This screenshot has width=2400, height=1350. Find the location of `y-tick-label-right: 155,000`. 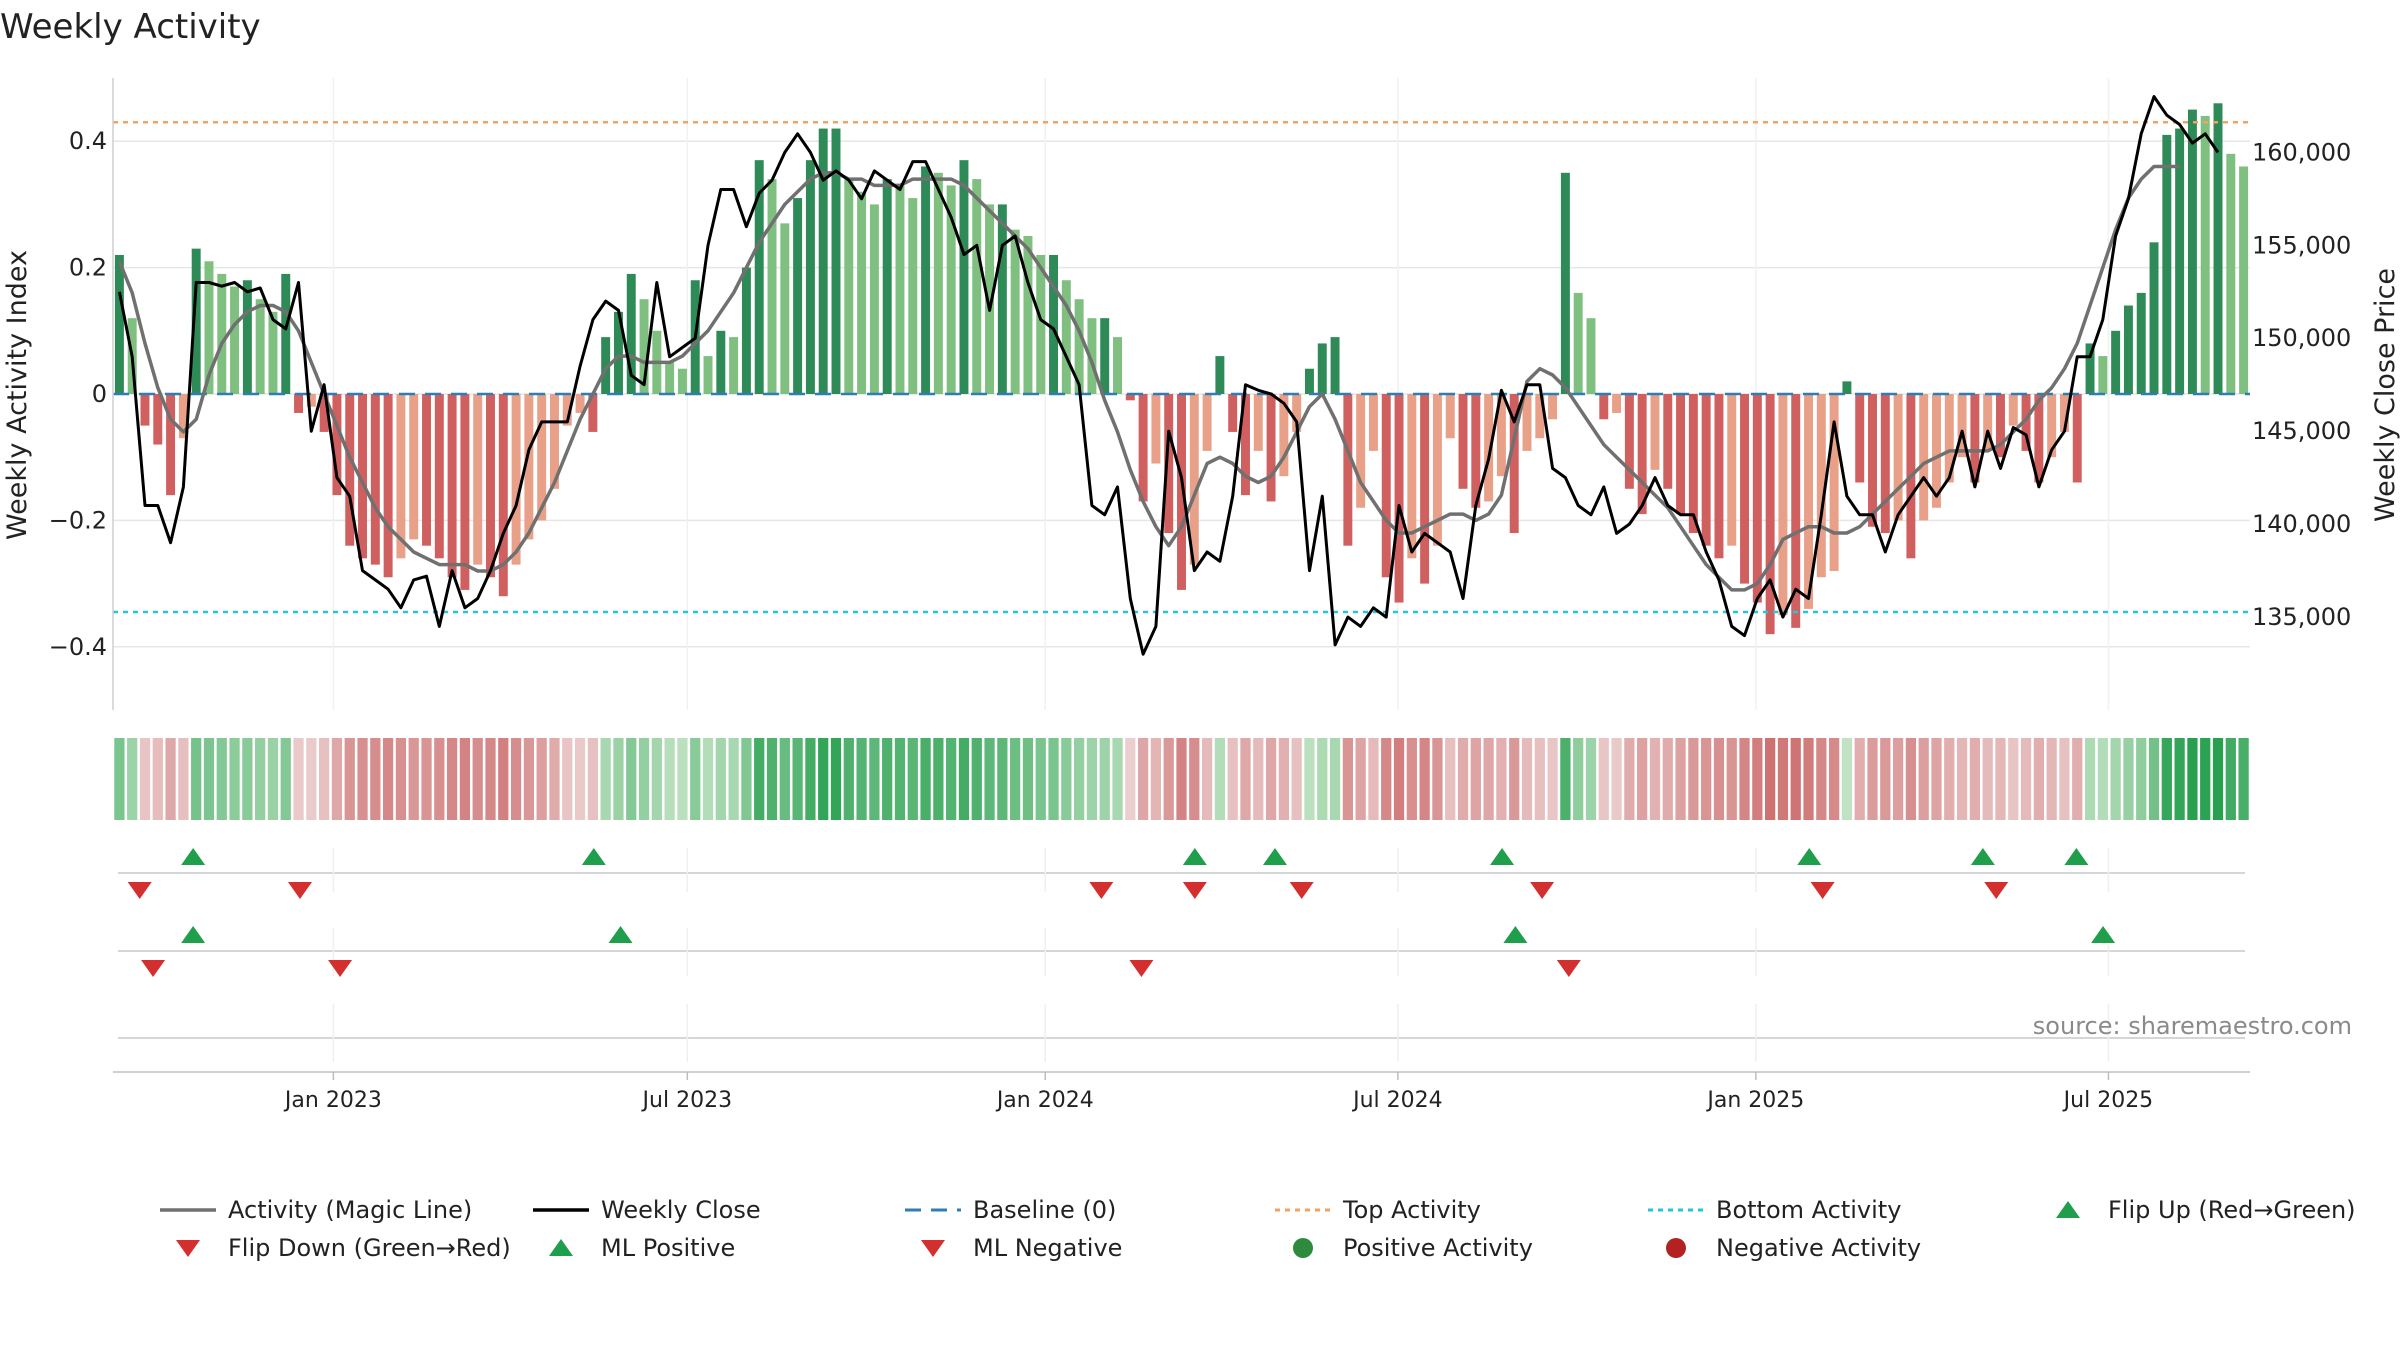

y-tick-label-right: 155,000 is located at coordinates (2301, 245).